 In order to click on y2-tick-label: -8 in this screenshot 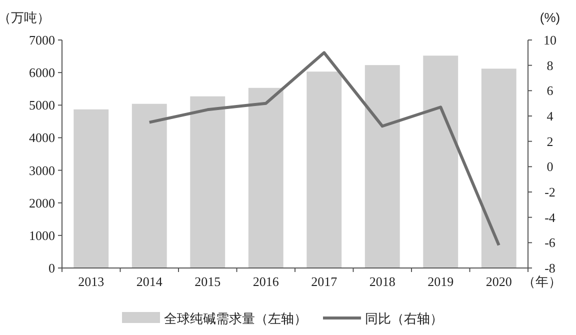, I will do `click(550, 268)`.